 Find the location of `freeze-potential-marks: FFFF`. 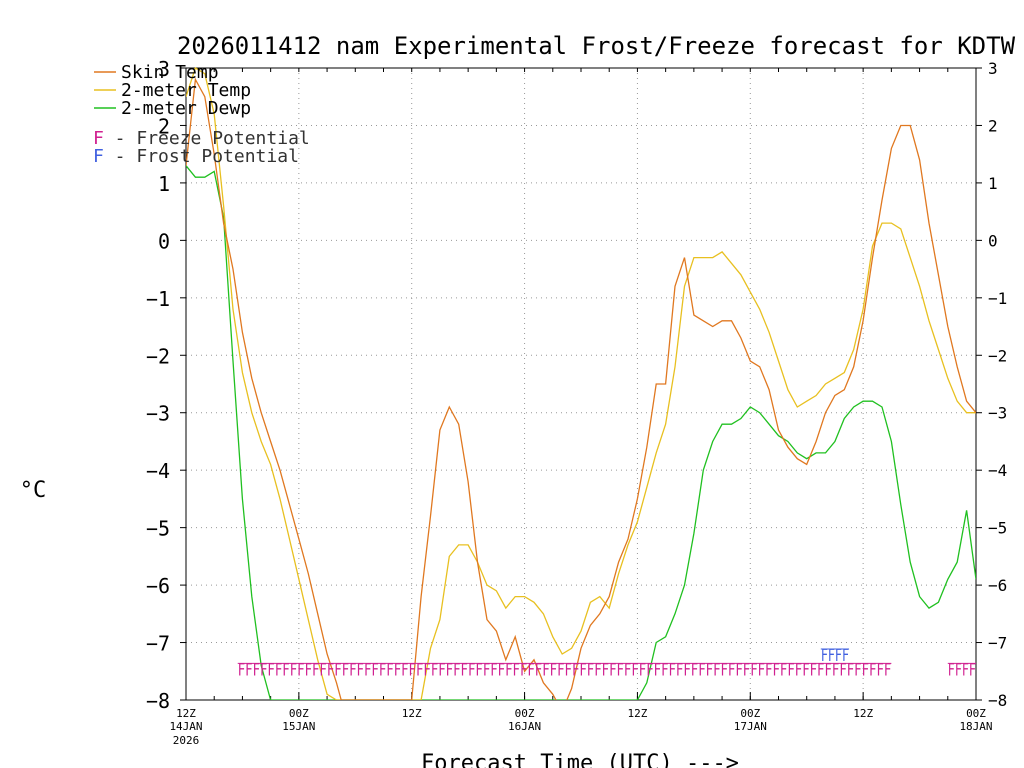

freeze-potential-marks: FFFF is located at coordinates (962, 670).